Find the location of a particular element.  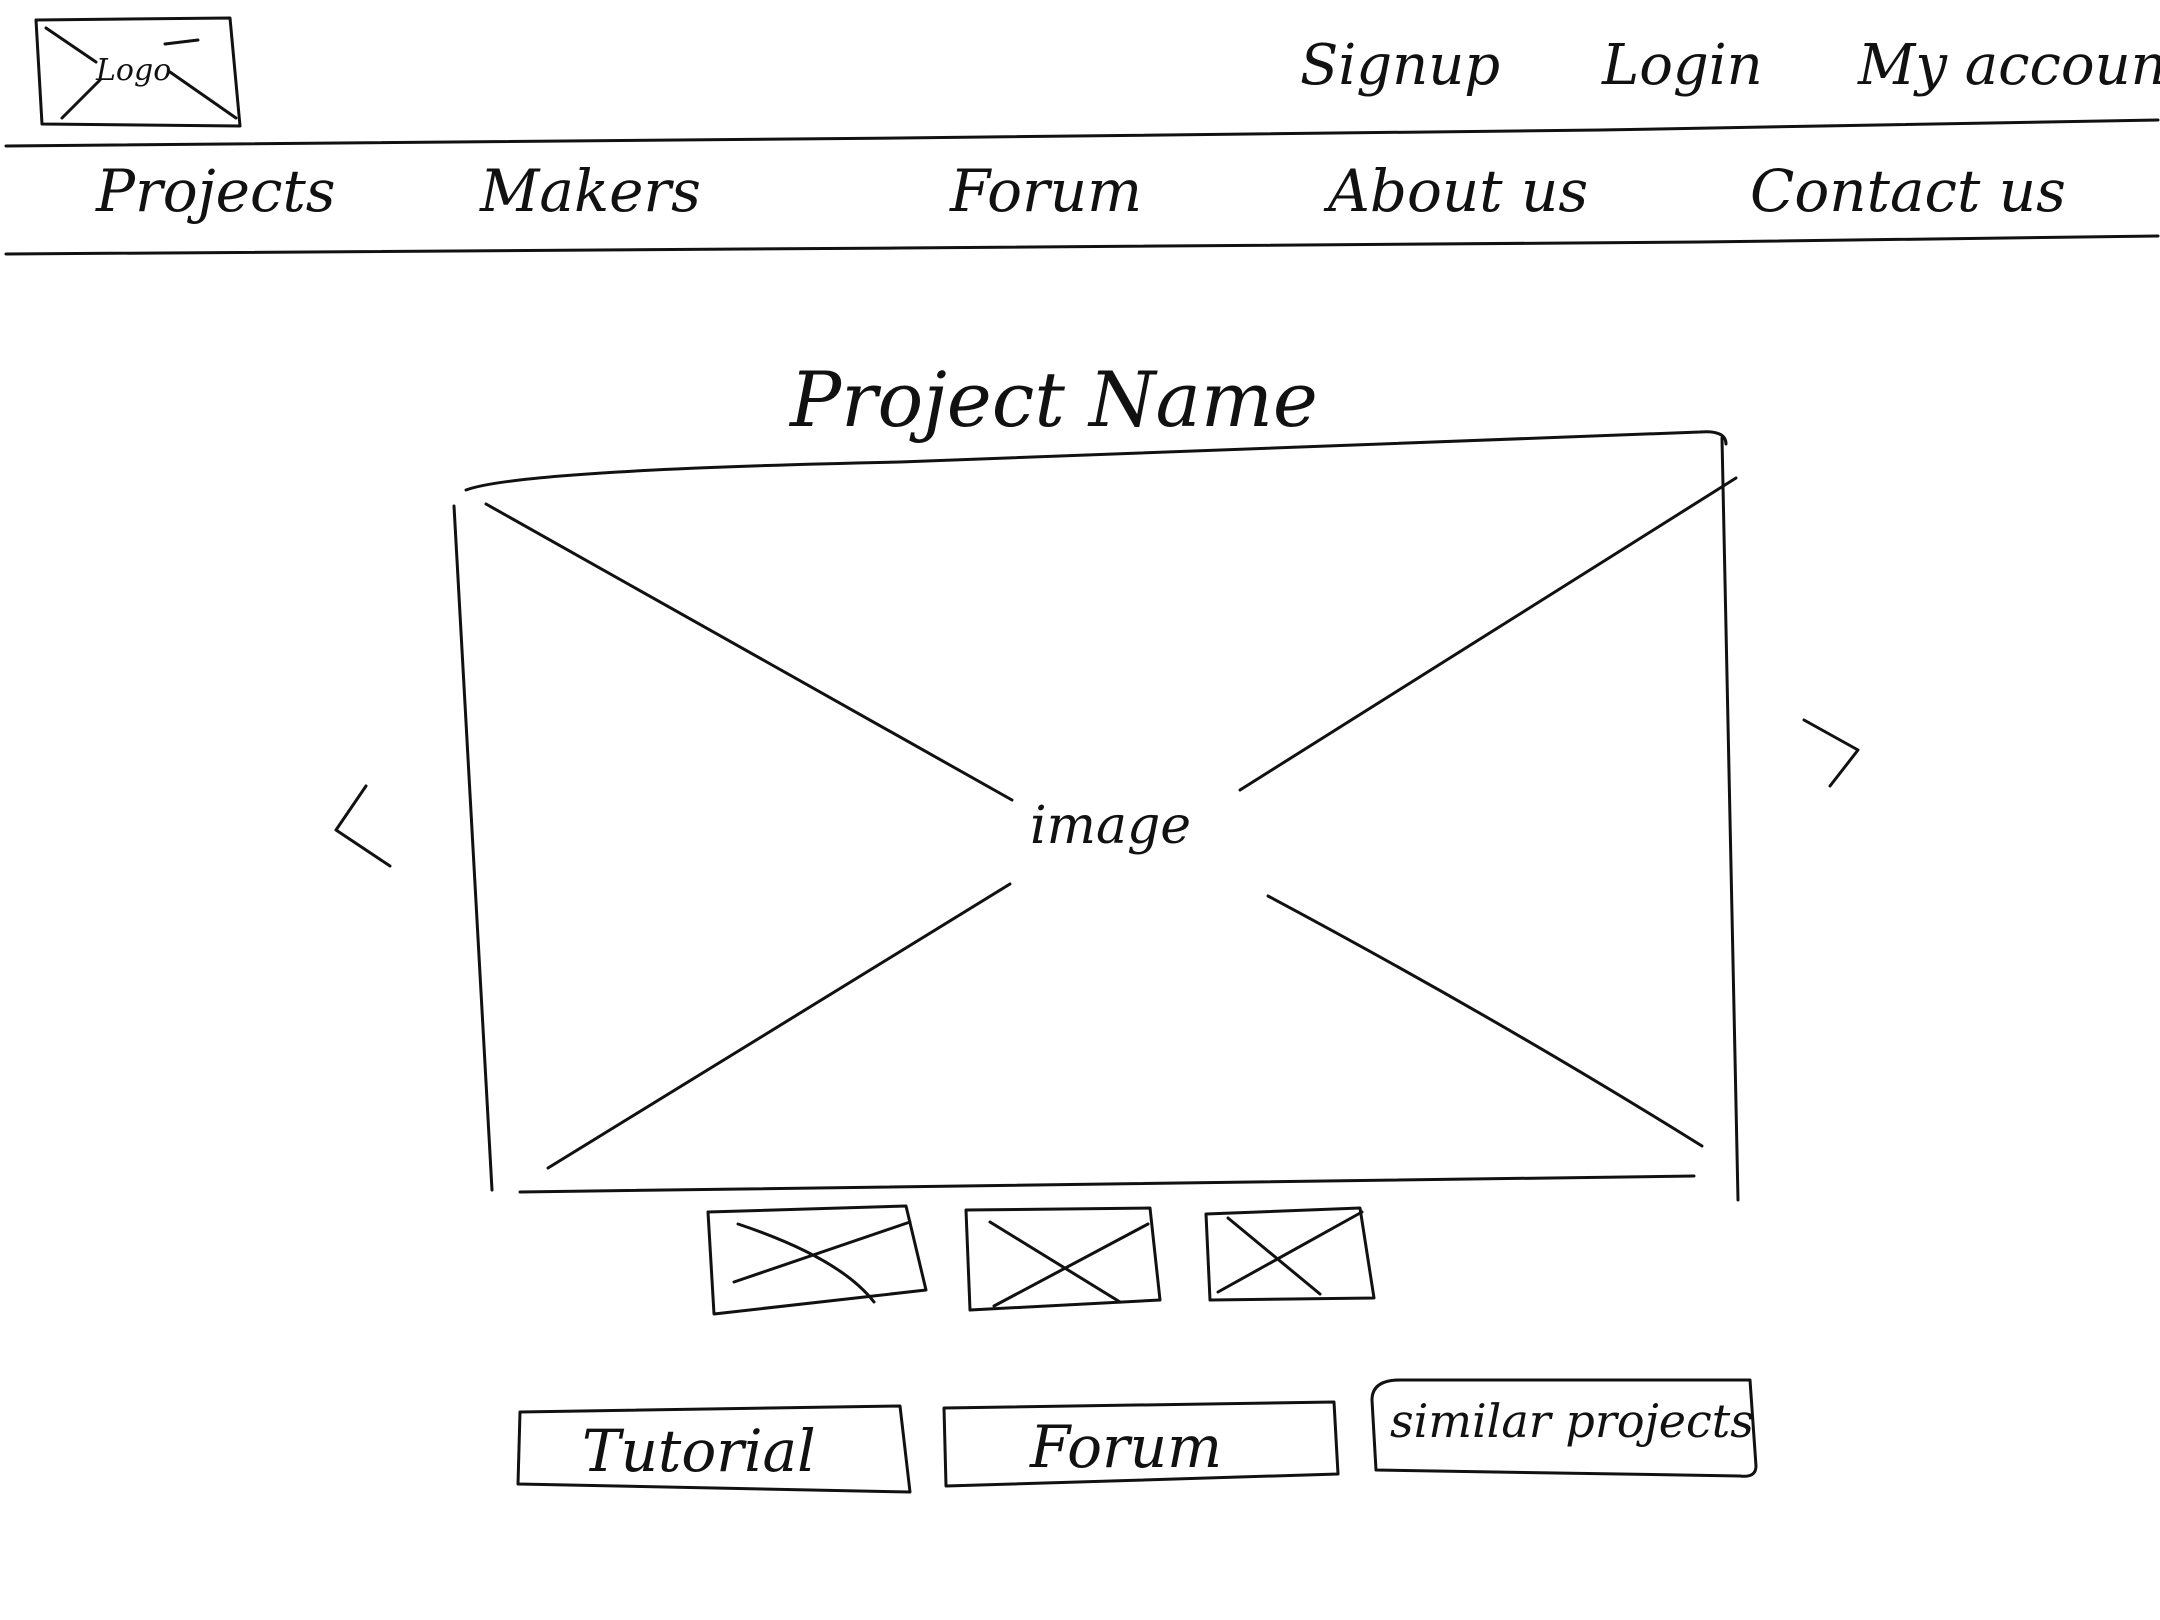

header-divider is located at coordinates (1082, 133).